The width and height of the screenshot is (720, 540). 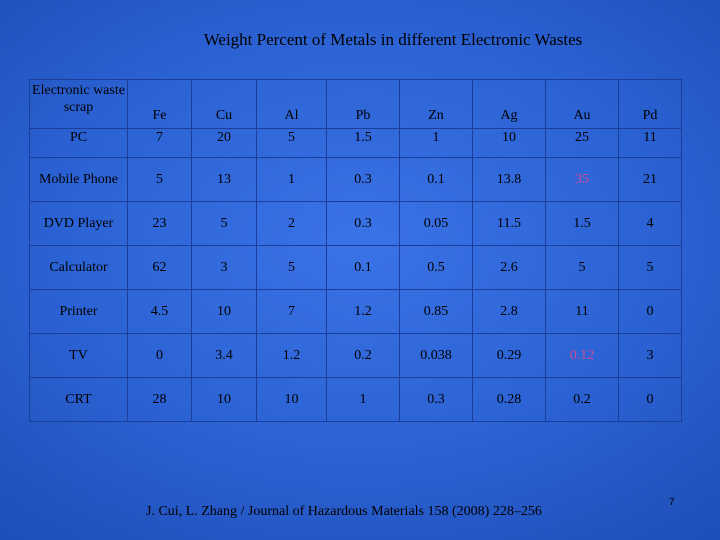 What do you see at coordinates (436, 355) in the screenshot?
I see `table-cell: 0.038` at bounding box center [436, 355].